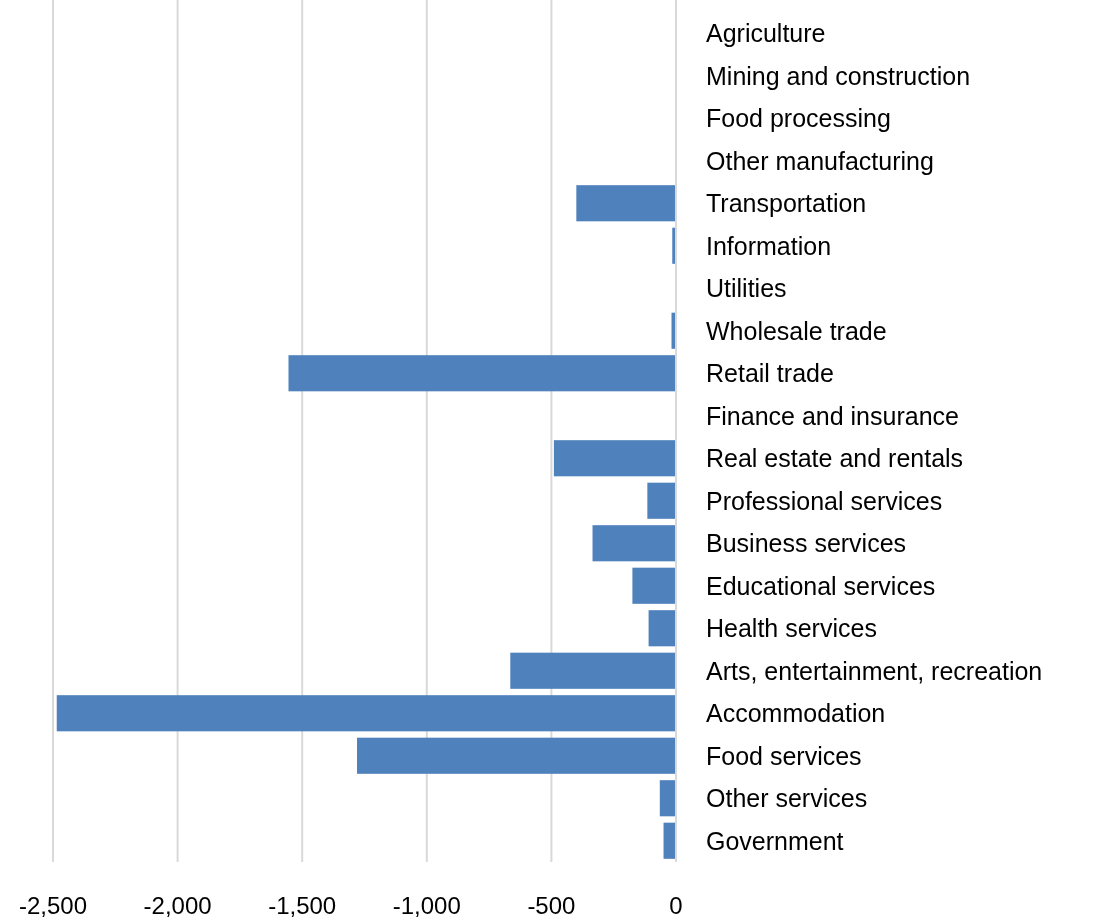 The image size is (1116, 920). I want to click on y-tick-label: Wholesale trade, so click(796, 330).